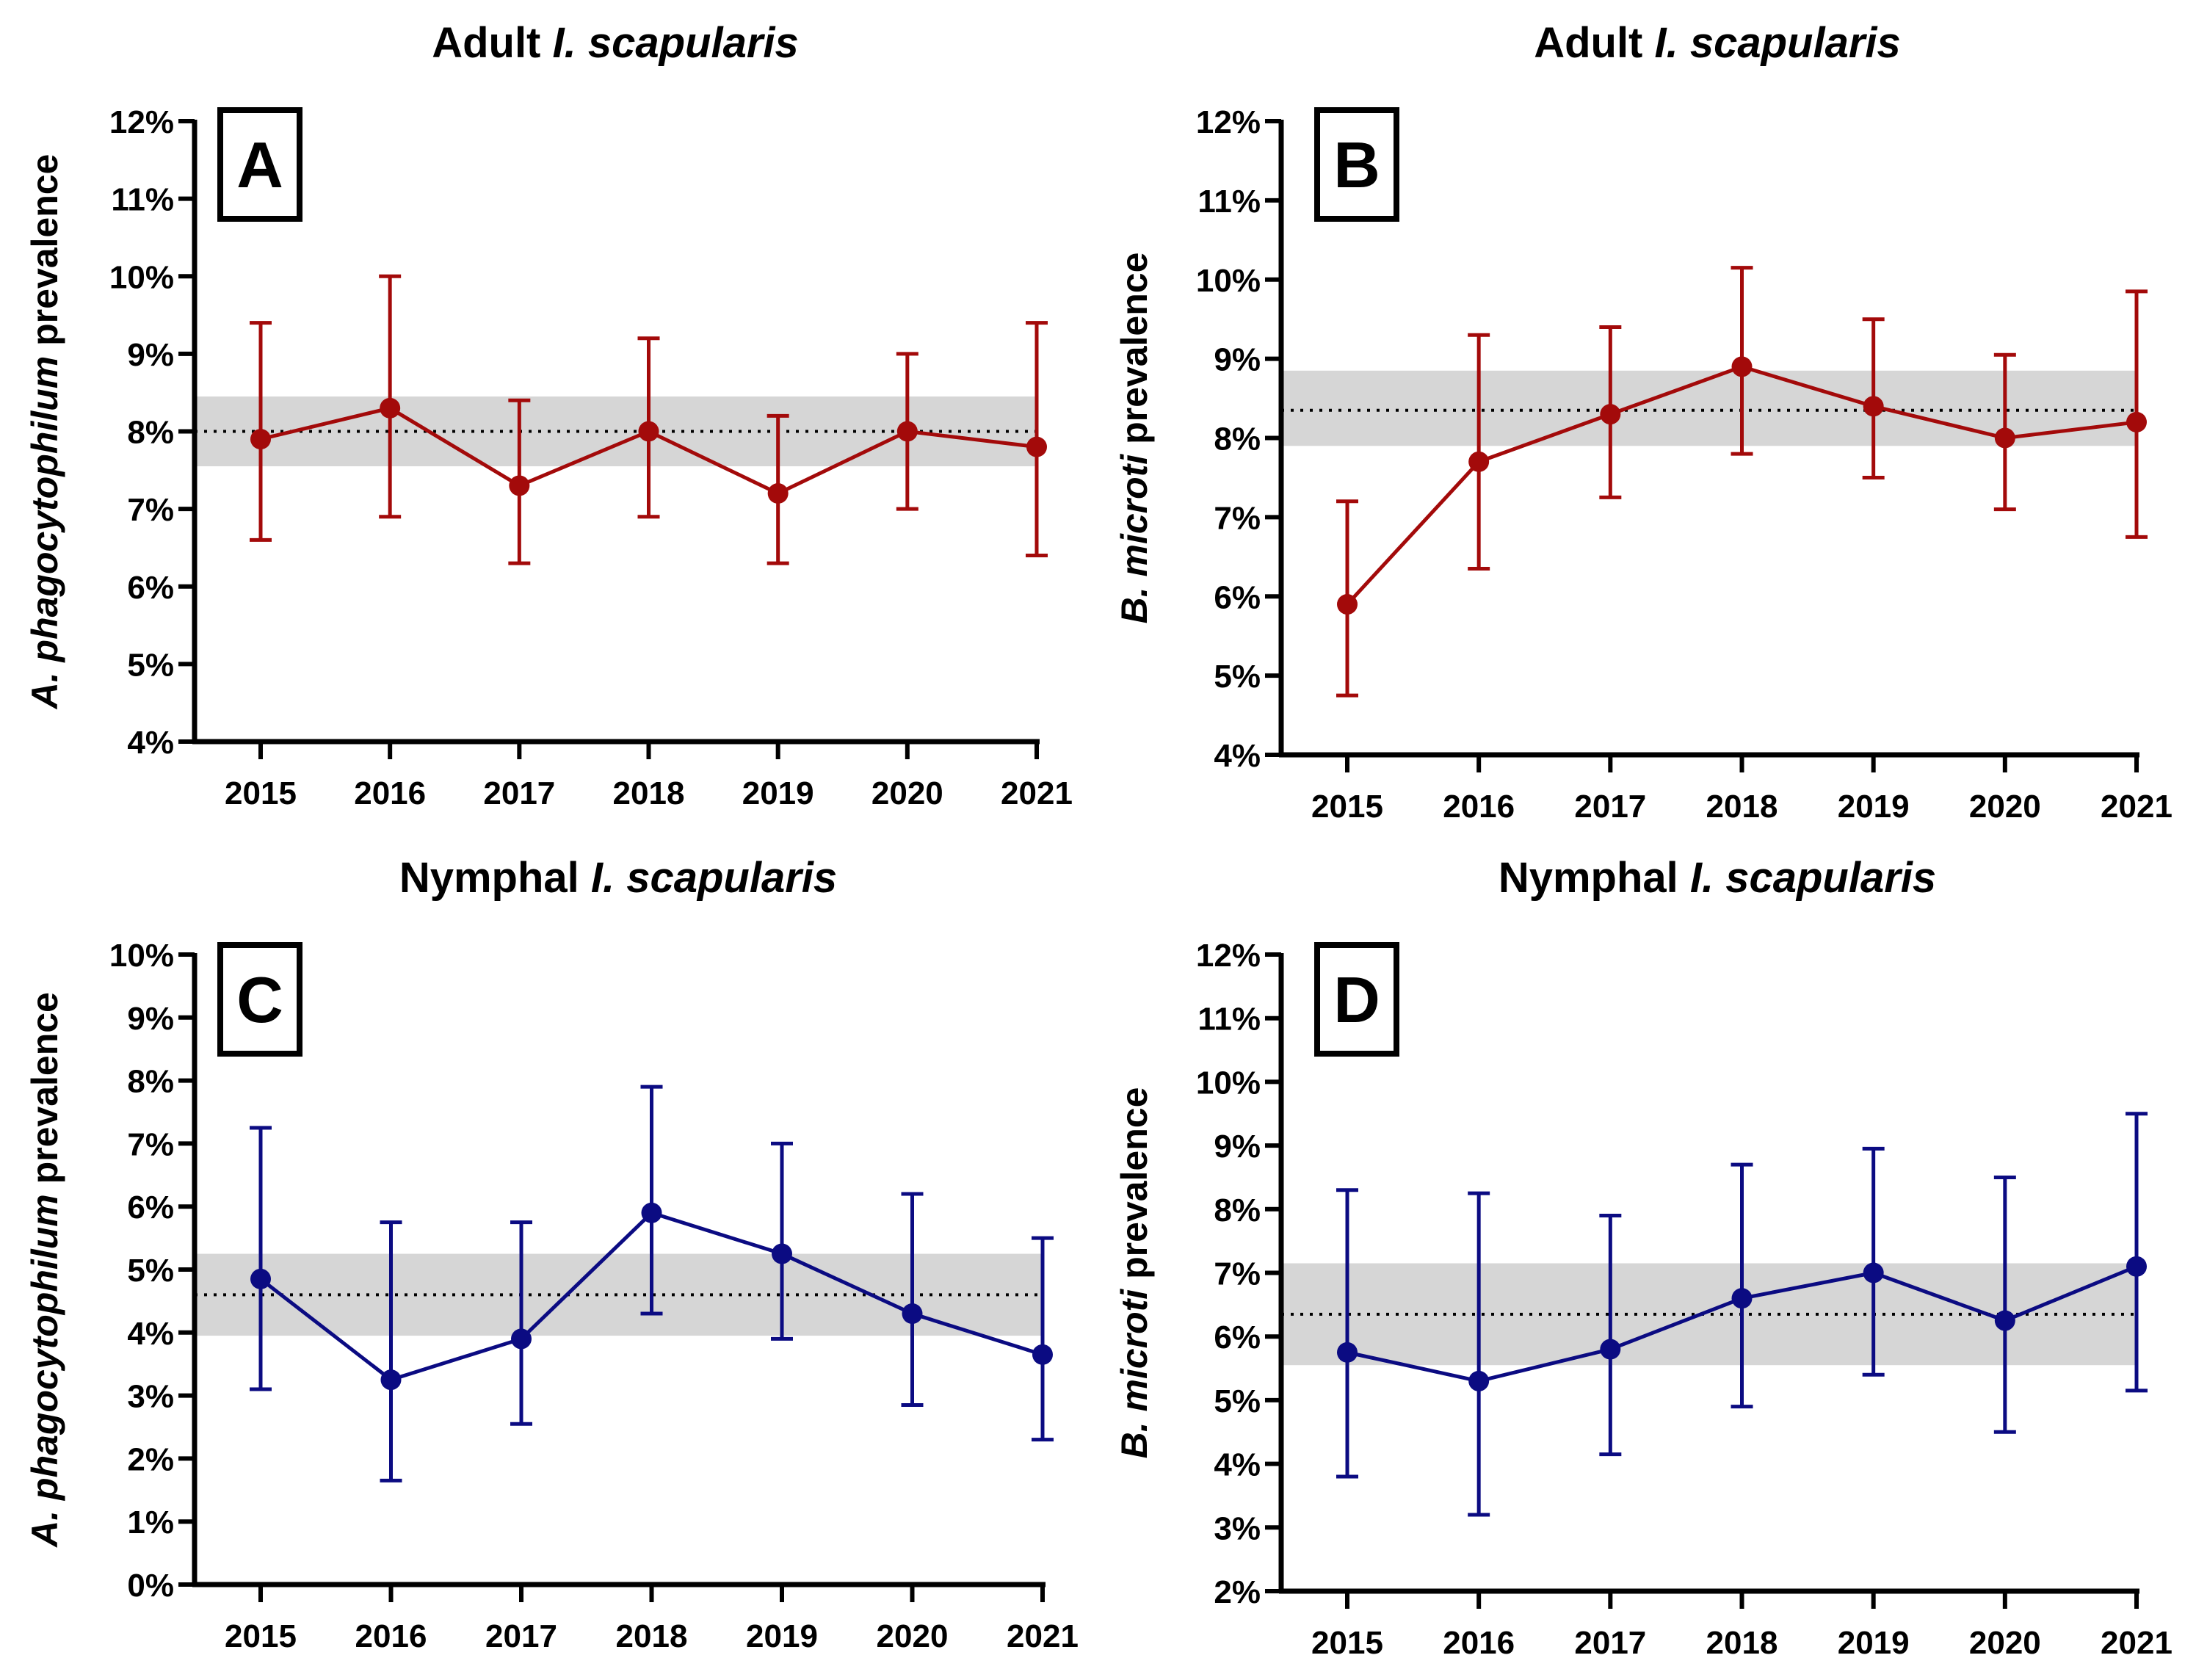 The image size is (2196, 1680). I want to click on panel-letter: D, so click(1357, 1000).